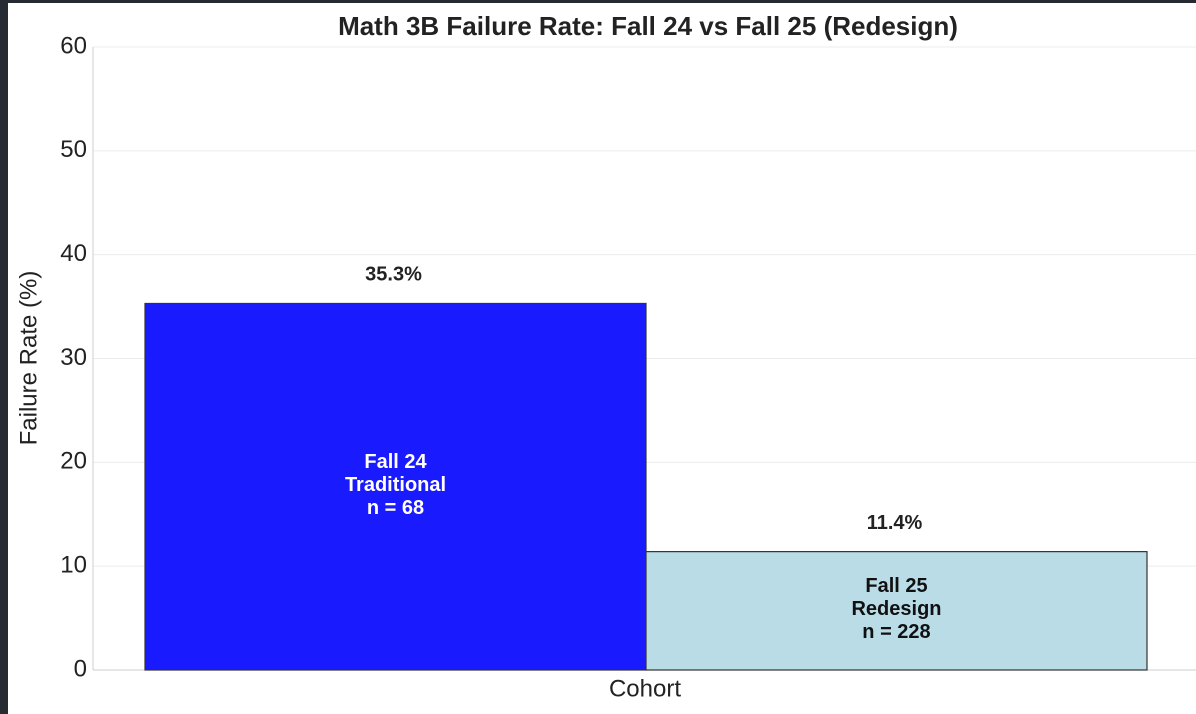  Describe the element at coordinates (73, 45) in the screenshot. I see `y-tick-label: 60` at that location.